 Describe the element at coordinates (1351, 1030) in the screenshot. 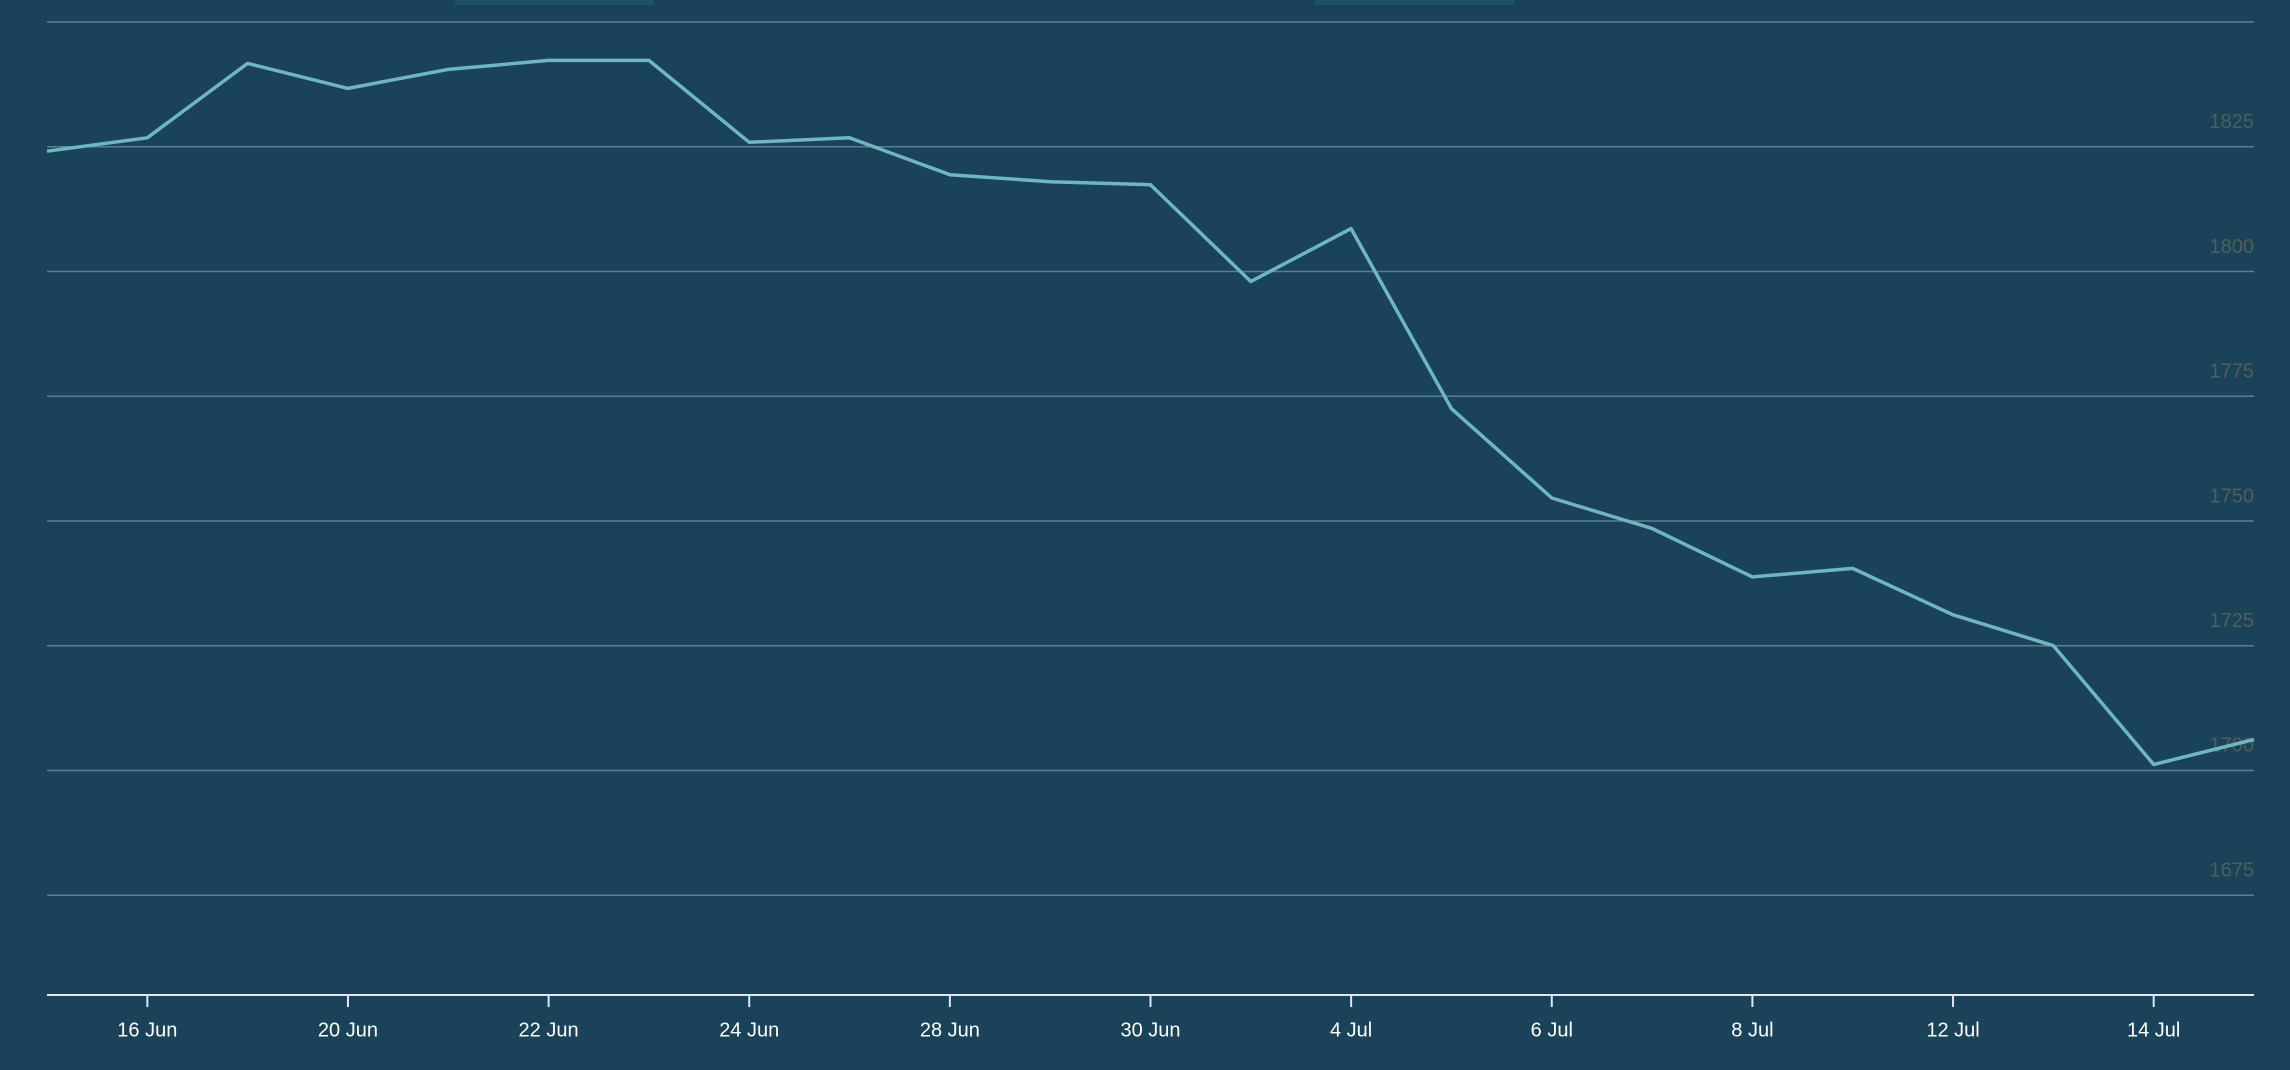

I see `x-tick-label: 4 Jul` at that location.